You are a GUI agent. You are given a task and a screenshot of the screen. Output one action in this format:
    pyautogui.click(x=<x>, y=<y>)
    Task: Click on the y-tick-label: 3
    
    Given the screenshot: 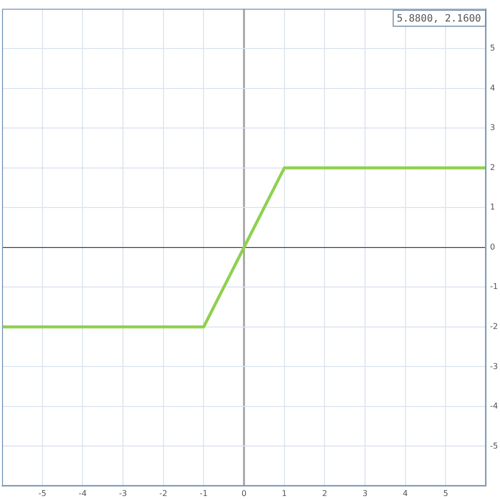 What is the action you would take?
    pyautogui.click(x=493, y=127)
    